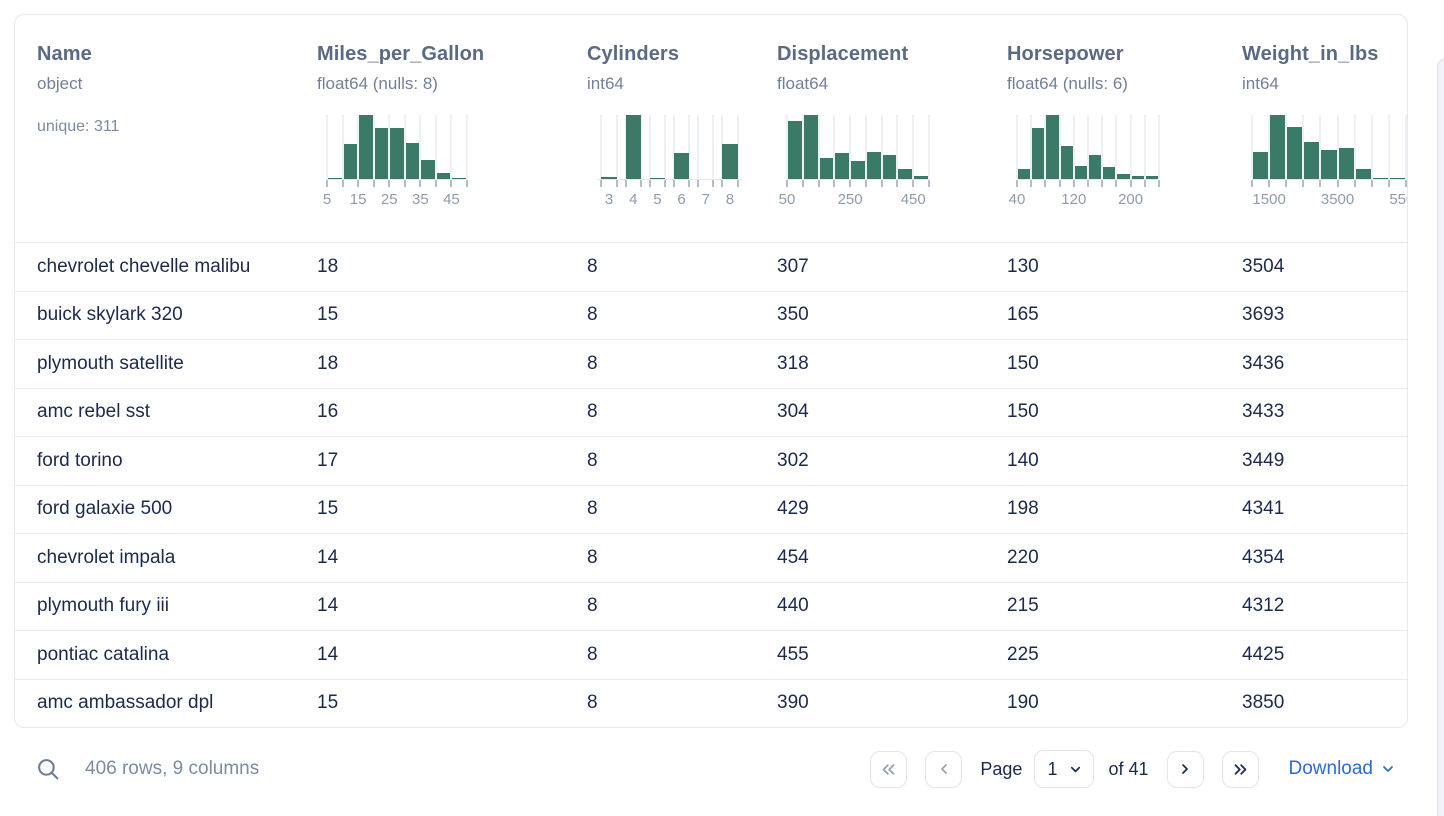 This screenshot has width=1444, height=816. I want to click on column-header-weight_in_lbs: Weight_in_lbs int64 1500 3500 5500, so click(1324, 128).